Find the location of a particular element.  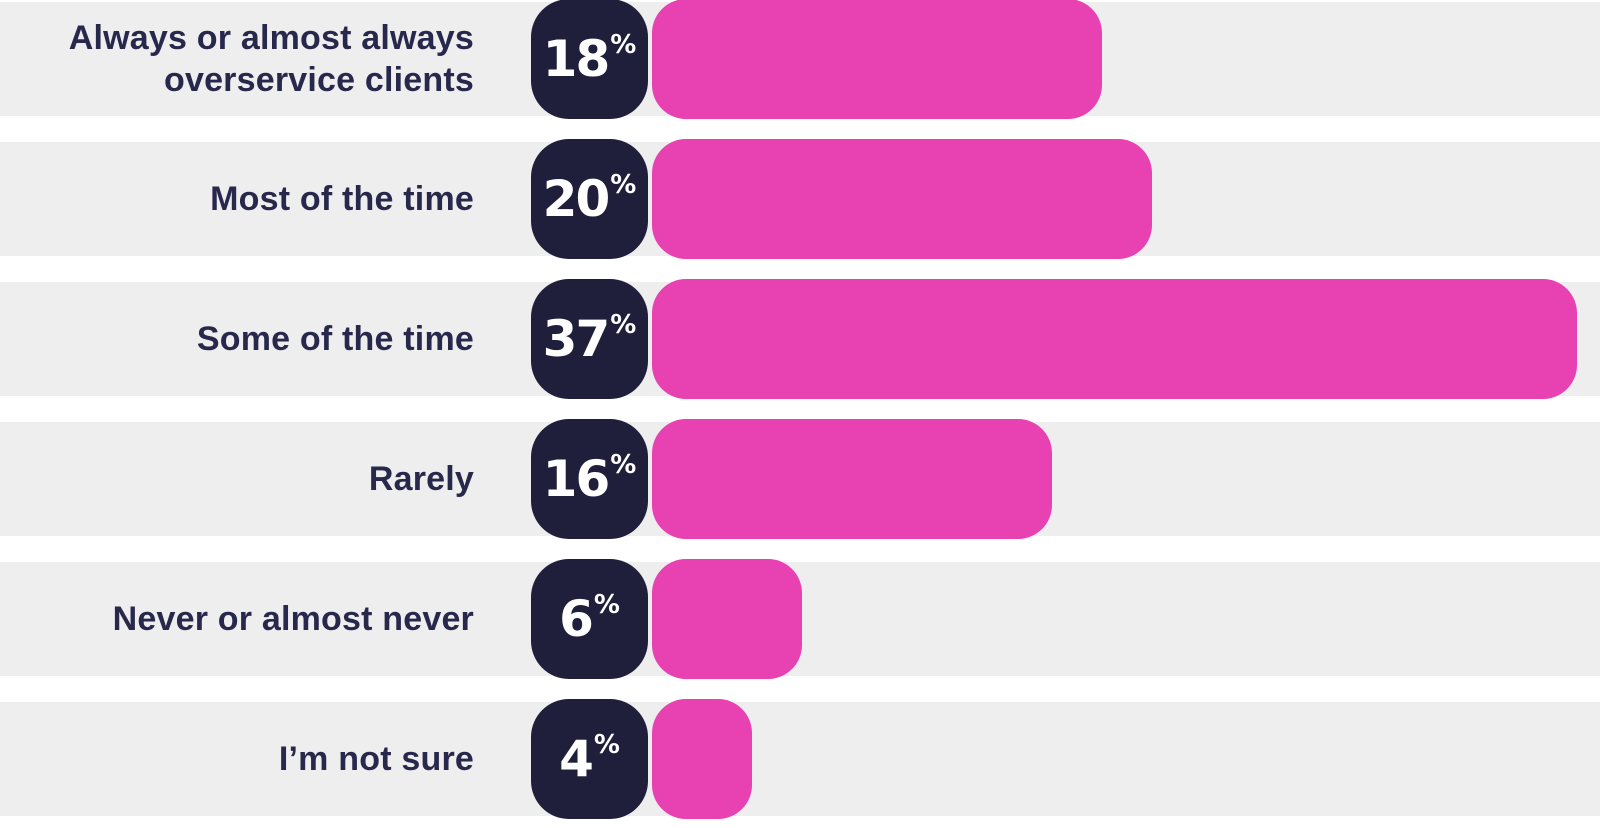

value-badge: 6 % is located at coordinates (589, 619).